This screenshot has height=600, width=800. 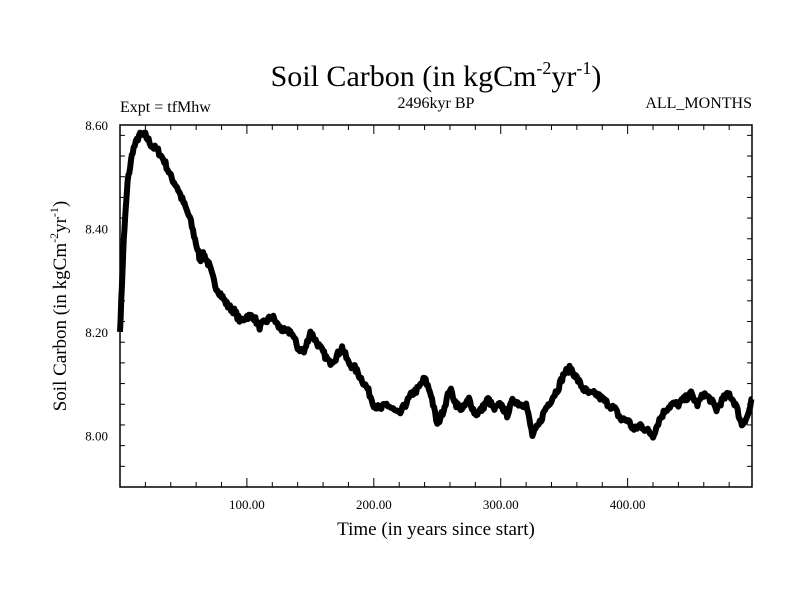 What do you see at coordinates (436, 529) in the screenshot?
I see `x-axis-label: Time (in years since start)` at bounding box center [436, 529].